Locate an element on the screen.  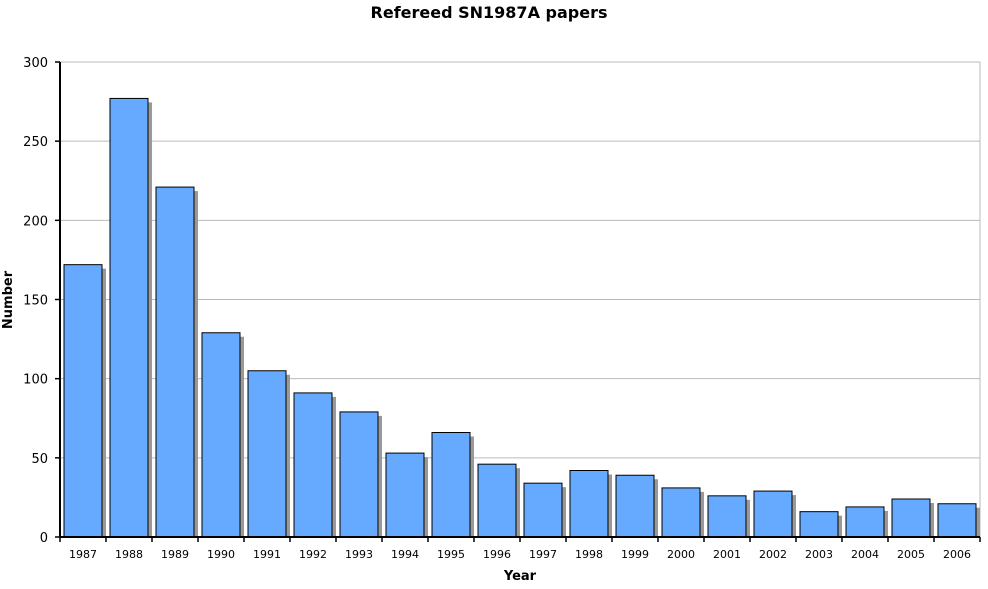
bar-2001 is located at coordinates (727, 516).